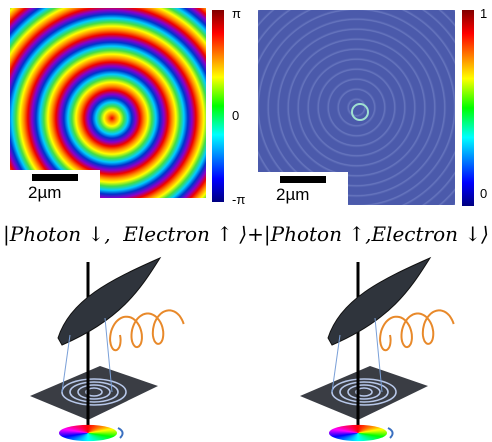  What do you see at coordinates (239, 199) in the screenshot?
I see `colorbar-tick: -π` at bounding box center [239, 199].